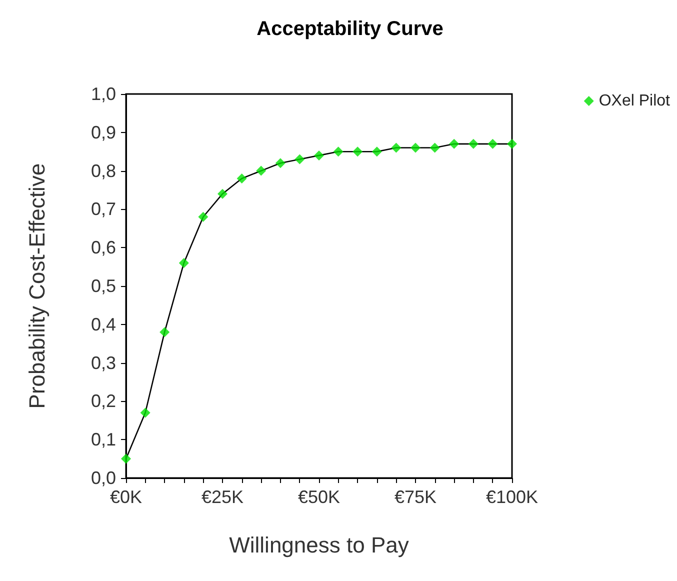 This screenshot has width=677, height=581. Describe the element at coordinates (415, 497) in the screenshot. I see `x-tick-label: €75K` at that location.